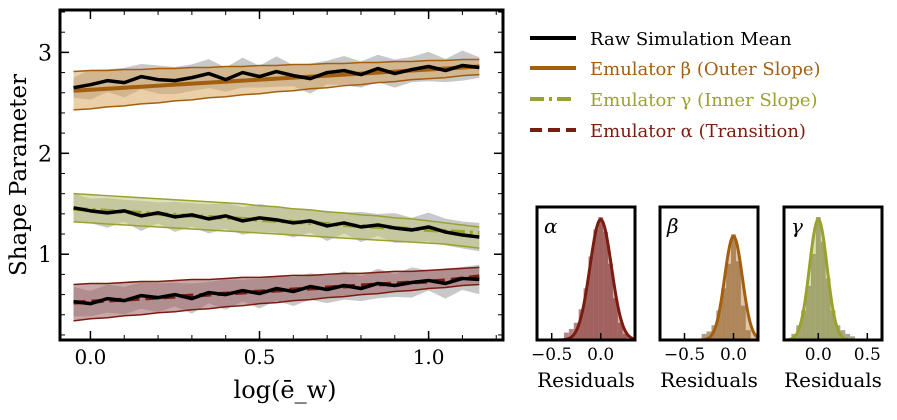 Image resolution: width=897 pixels, height=420 pixels. What do you see at coordinates (45, 53) in the screenshot?
I see `y-tick-label: 3` at bounding box center [45, 53].